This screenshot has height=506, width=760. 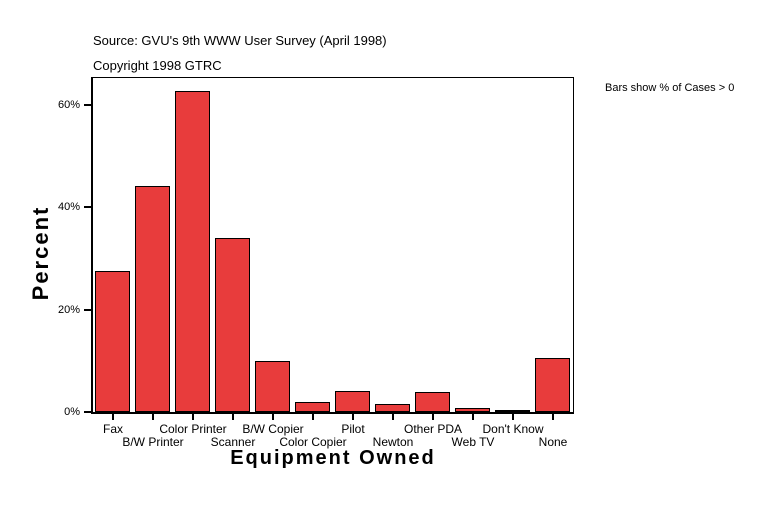 What do you see at coordinates (232, 325) in the screenshot?
I see `bar-scanner` at bounding box center [232, 325].